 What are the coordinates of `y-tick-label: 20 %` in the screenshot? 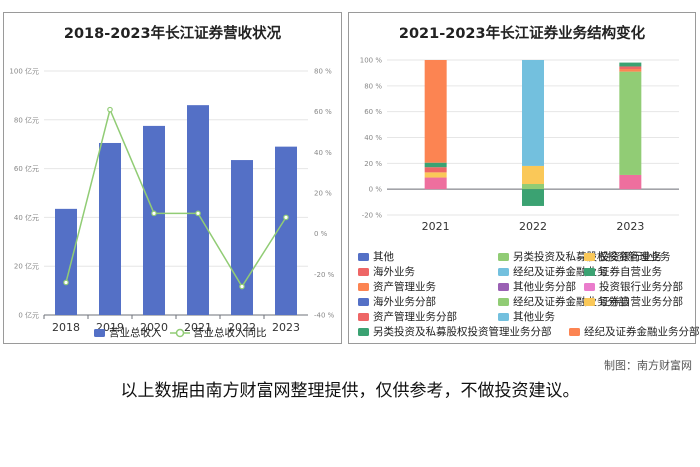 It's located at (373, 164).